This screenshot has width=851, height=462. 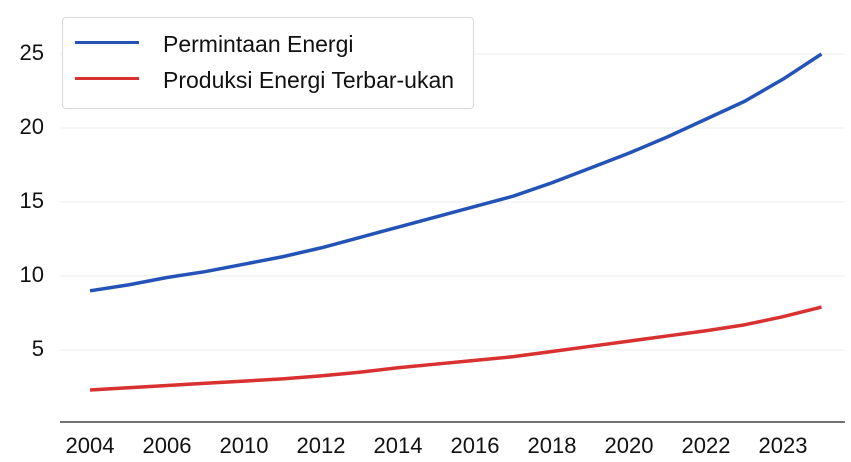 What do you see at coordinates (32, 274) in the screenshot?
I see `y-tick-label: 10` at bounding box center [32, 274].